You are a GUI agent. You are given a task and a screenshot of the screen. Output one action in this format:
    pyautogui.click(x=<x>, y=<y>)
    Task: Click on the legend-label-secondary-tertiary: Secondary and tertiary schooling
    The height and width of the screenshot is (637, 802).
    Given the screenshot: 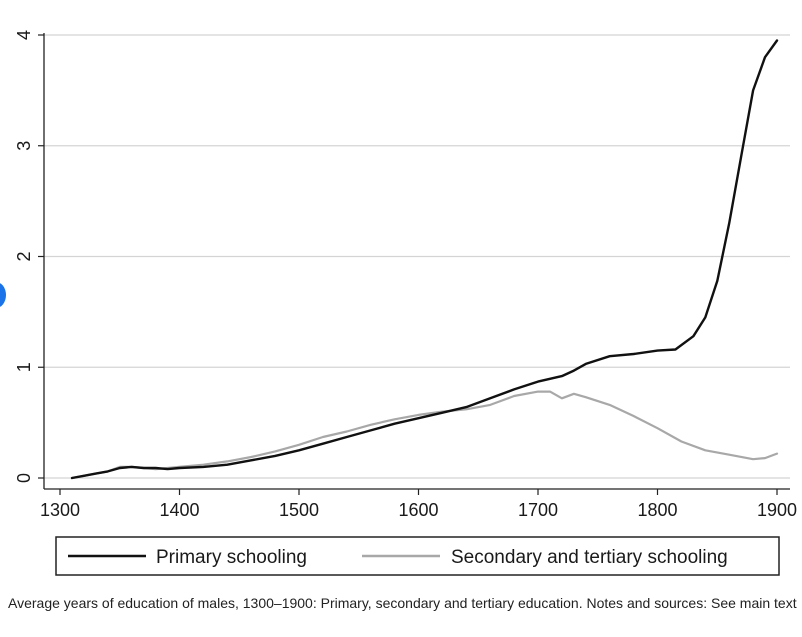 What is the action you would take?
    pyautogui.click(x=589, y=557)
    